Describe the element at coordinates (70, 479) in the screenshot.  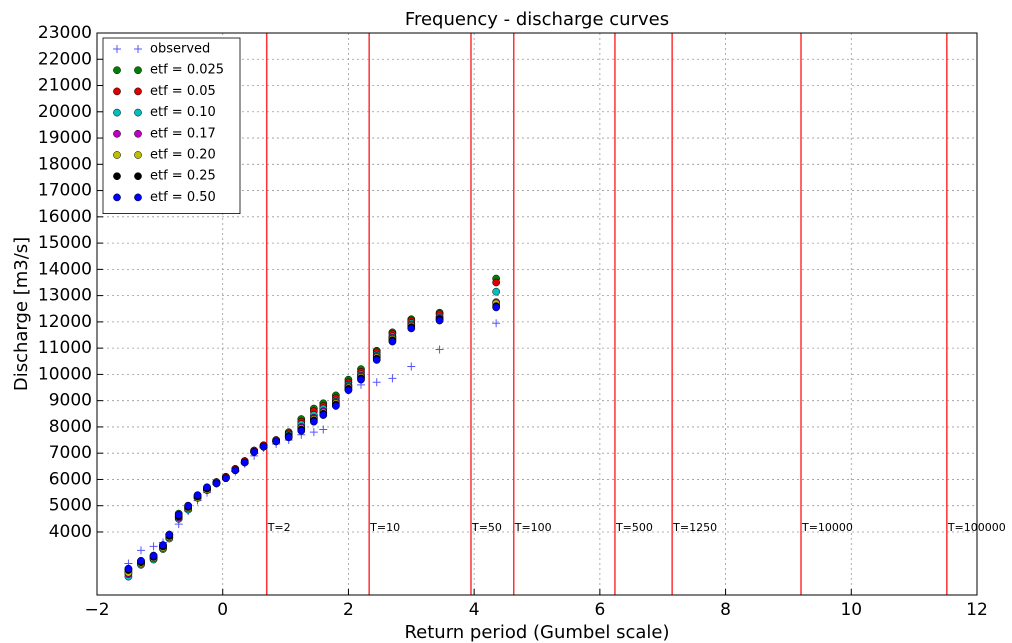
I see `y-tick-label: 6000` at that location.